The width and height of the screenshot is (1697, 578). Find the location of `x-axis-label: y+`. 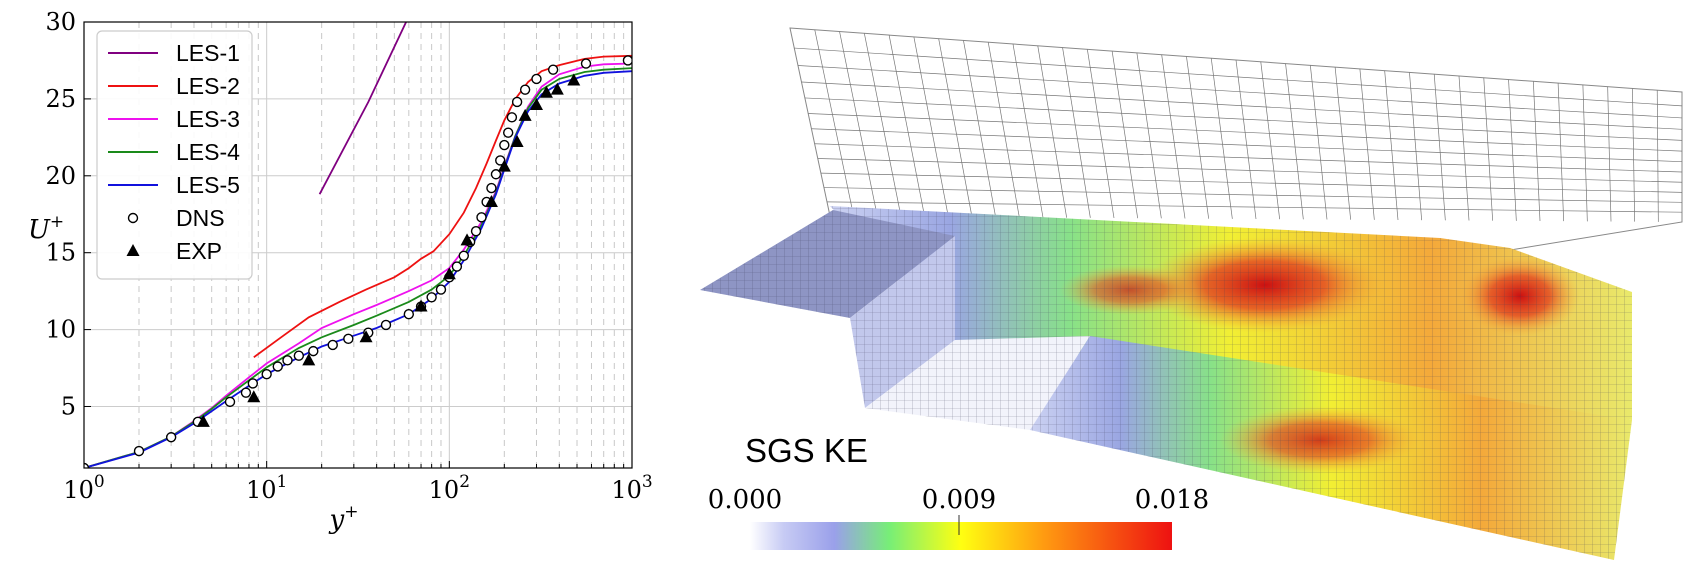

x-axis-label: y+ is located at coordinates (344, 518).